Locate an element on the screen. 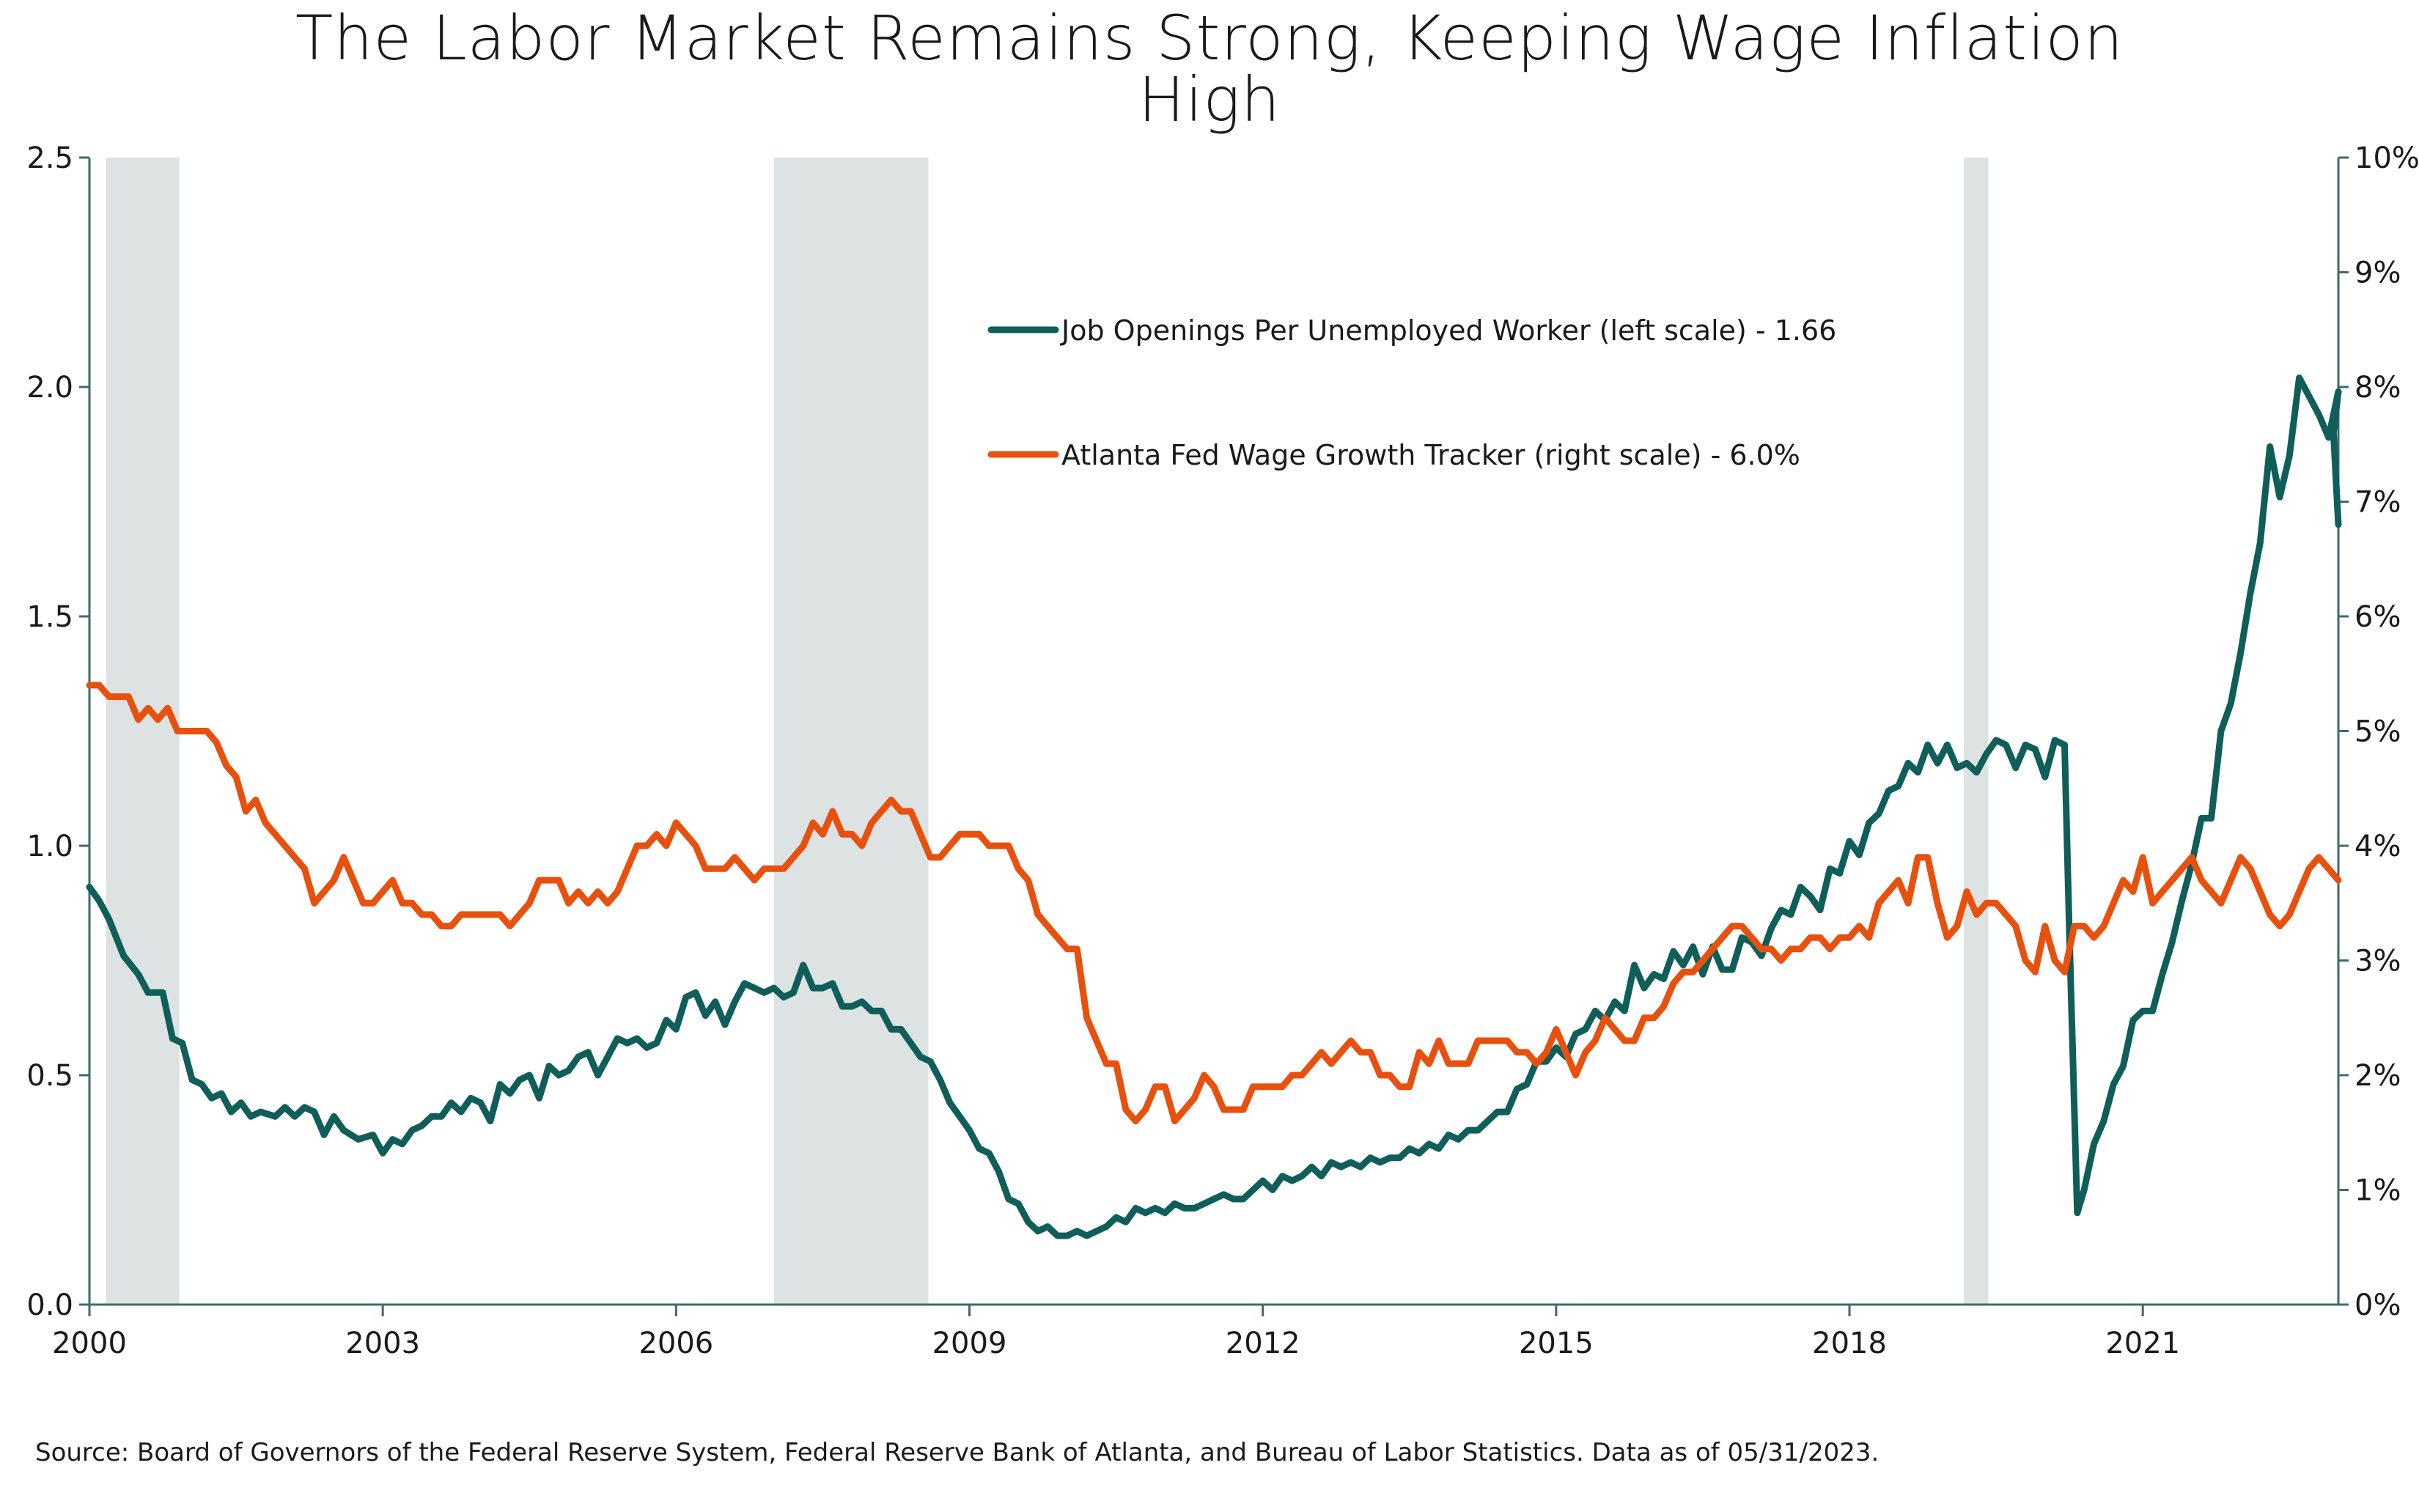  left-y-tick-label: 1.5 is located at coordinates (49, 617).